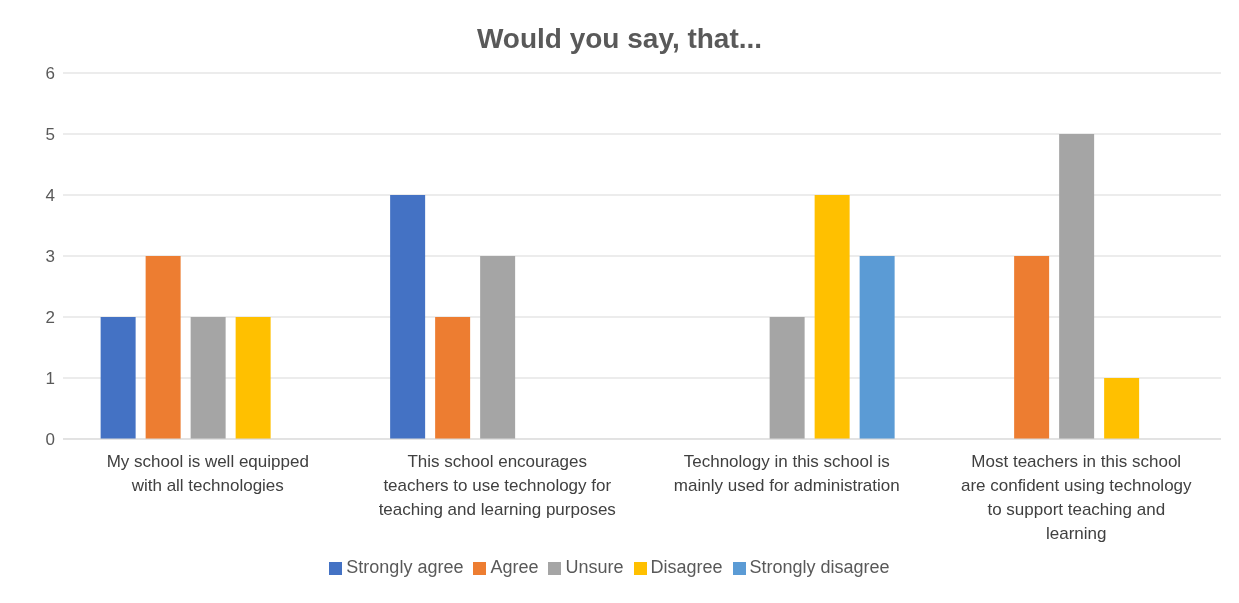  What do you see at coordinates (786, 473) in the screenshot?
I see `x-tick-label: Technology in this school is mainly used for administration` at bounding box center [786, 473].